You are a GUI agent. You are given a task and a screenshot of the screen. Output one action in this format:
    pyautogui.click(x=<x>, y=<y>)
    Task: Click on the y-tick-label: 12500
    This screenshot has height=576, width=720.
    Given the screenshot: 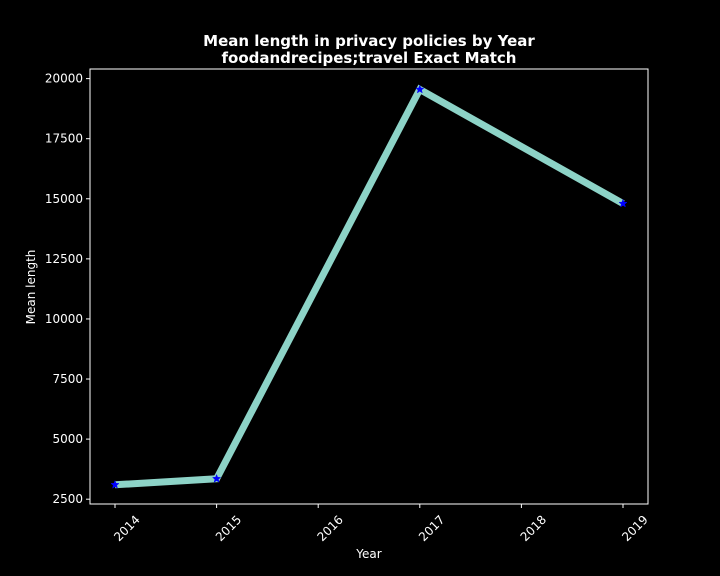 What is the action you would take?
    pyautogui.click(x=64, y=259)
    